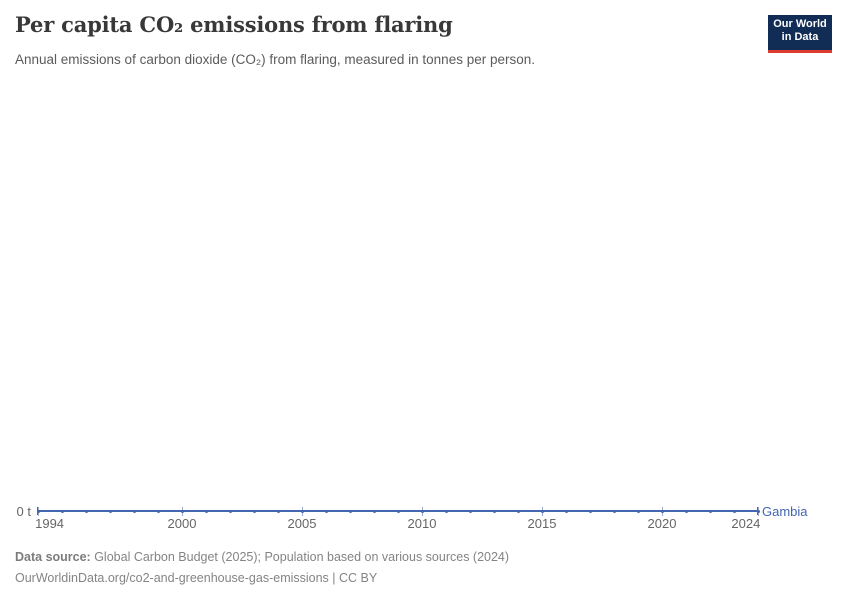  I want to click on owid-logo: Our World in Data, so click(800, 34).